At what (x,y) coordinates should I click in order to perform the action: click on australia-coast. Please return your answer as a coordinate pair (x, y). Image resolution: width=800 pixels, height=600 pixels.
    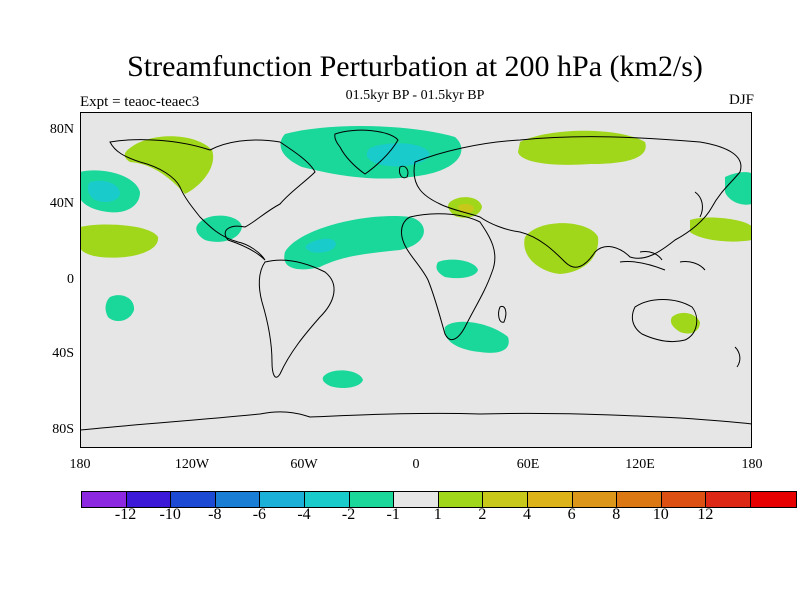
    Looking at the image, I should click on (664, 321).